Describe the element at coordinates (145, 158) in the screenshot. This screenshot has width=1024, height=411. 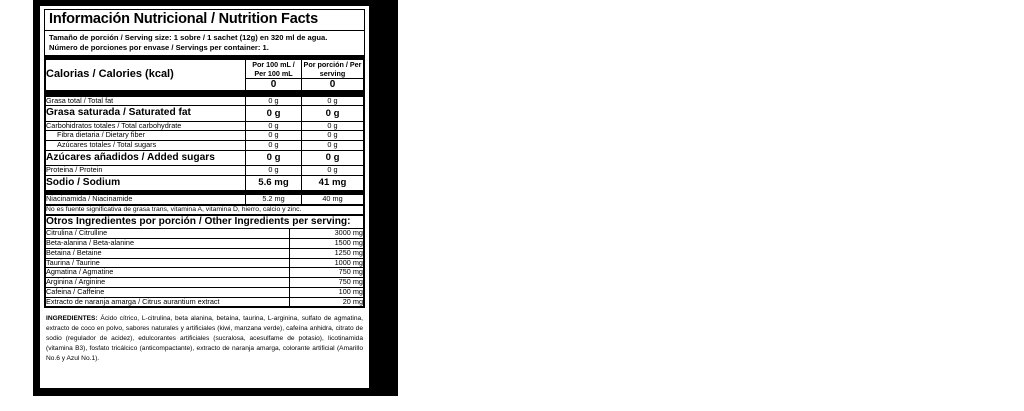
I see `nutrient-name: Azúcares añadidos / Added sugars` at that location.